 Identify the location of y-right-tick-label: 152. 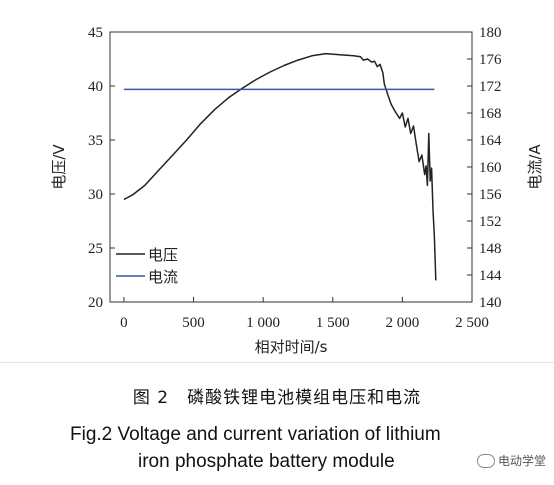
(490, 222).